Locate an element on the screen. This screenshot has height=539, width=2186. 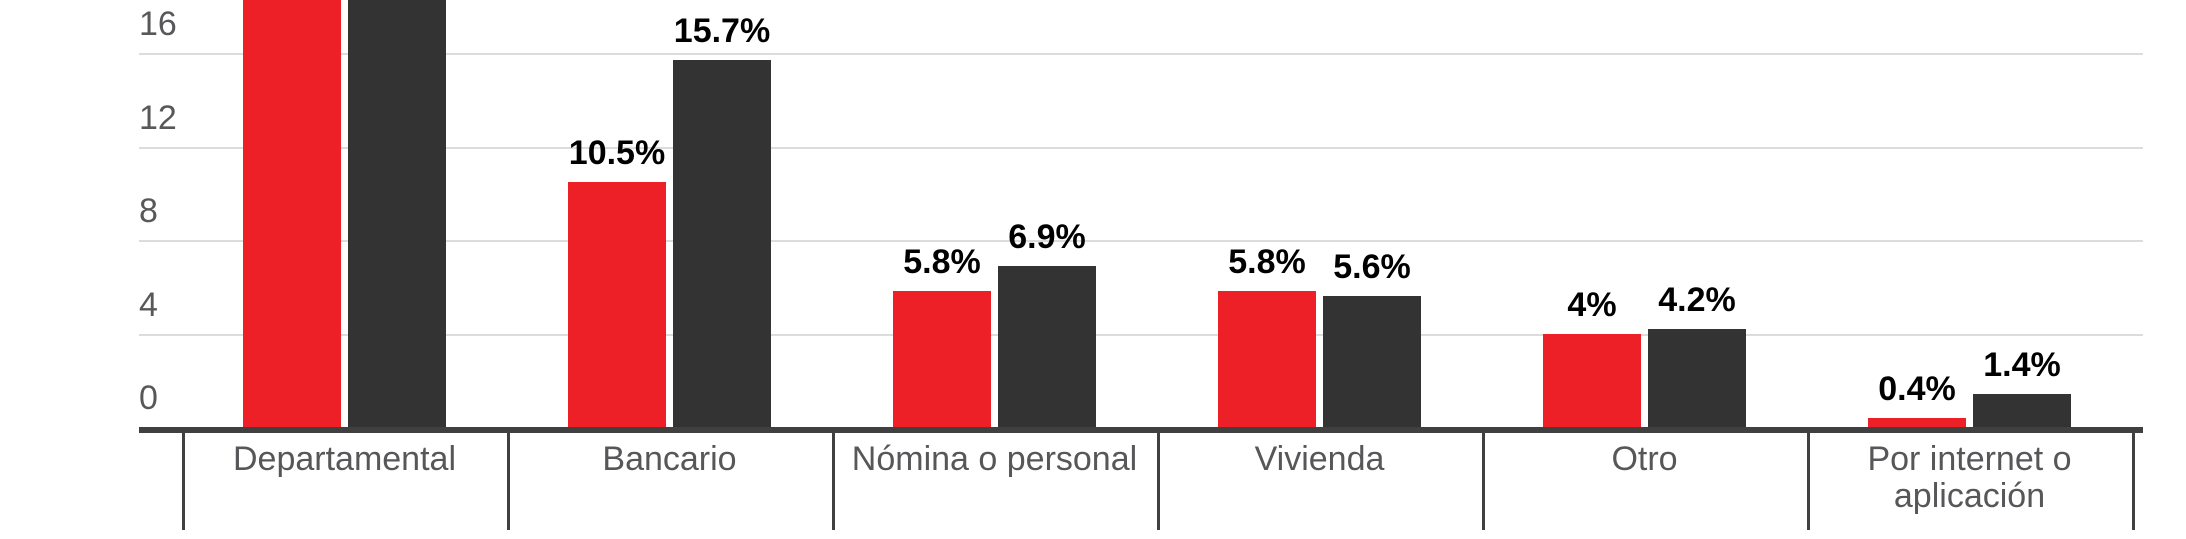
x-axis-category-label: Bancario is located at coordinates (669, 459).